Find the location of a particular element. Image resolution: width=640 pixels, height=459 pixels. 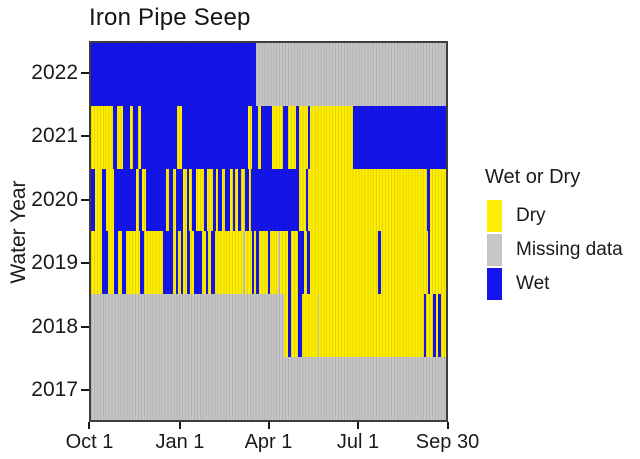

x-tick-label-jul-1: Jul 1 is located at coordinates (358, 442).